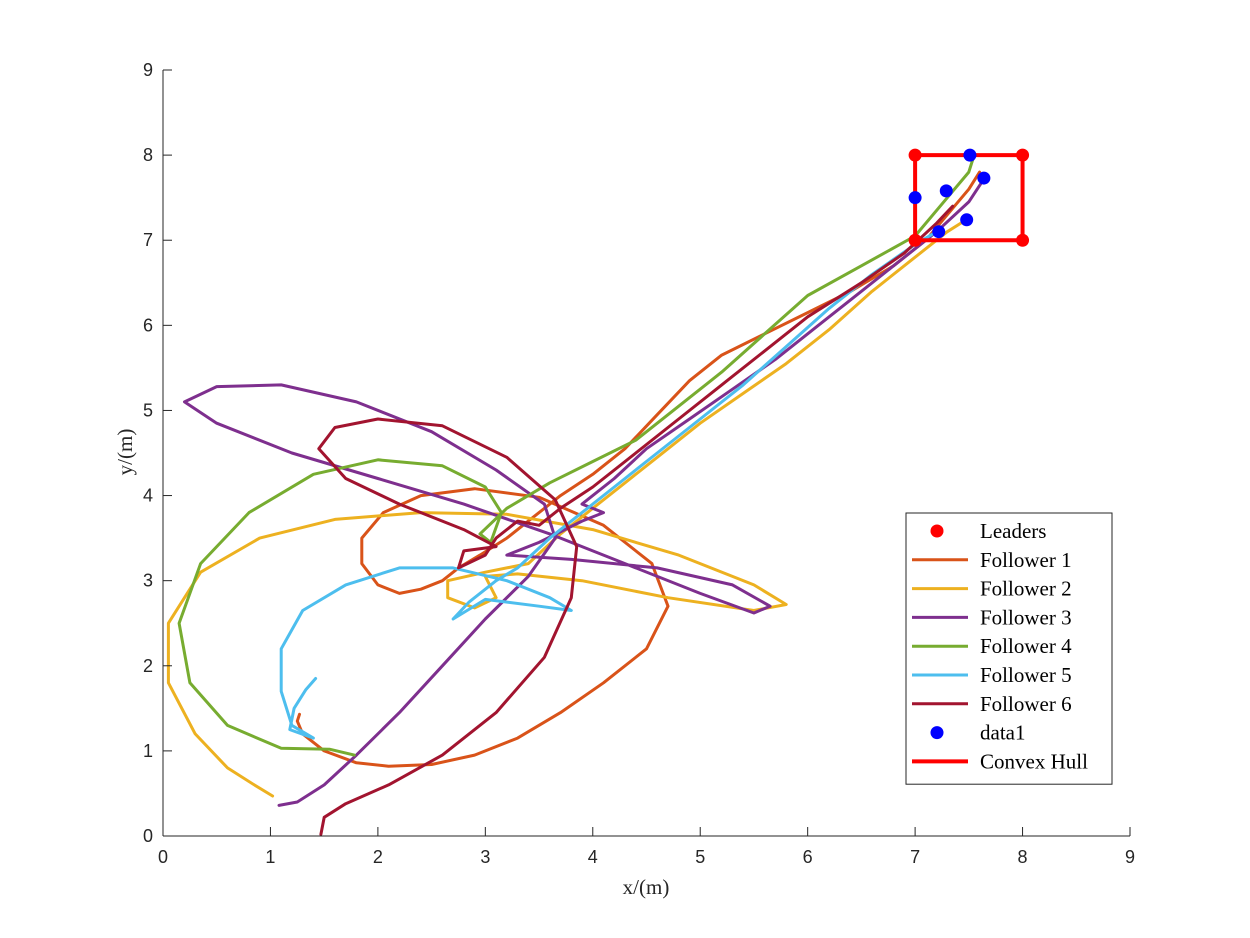 The height and width of the screenshot is (938, 1250). Describe the element at coordinates (1002, 733) in the screenshot. I see `legend-label-data1: data1` at that location.